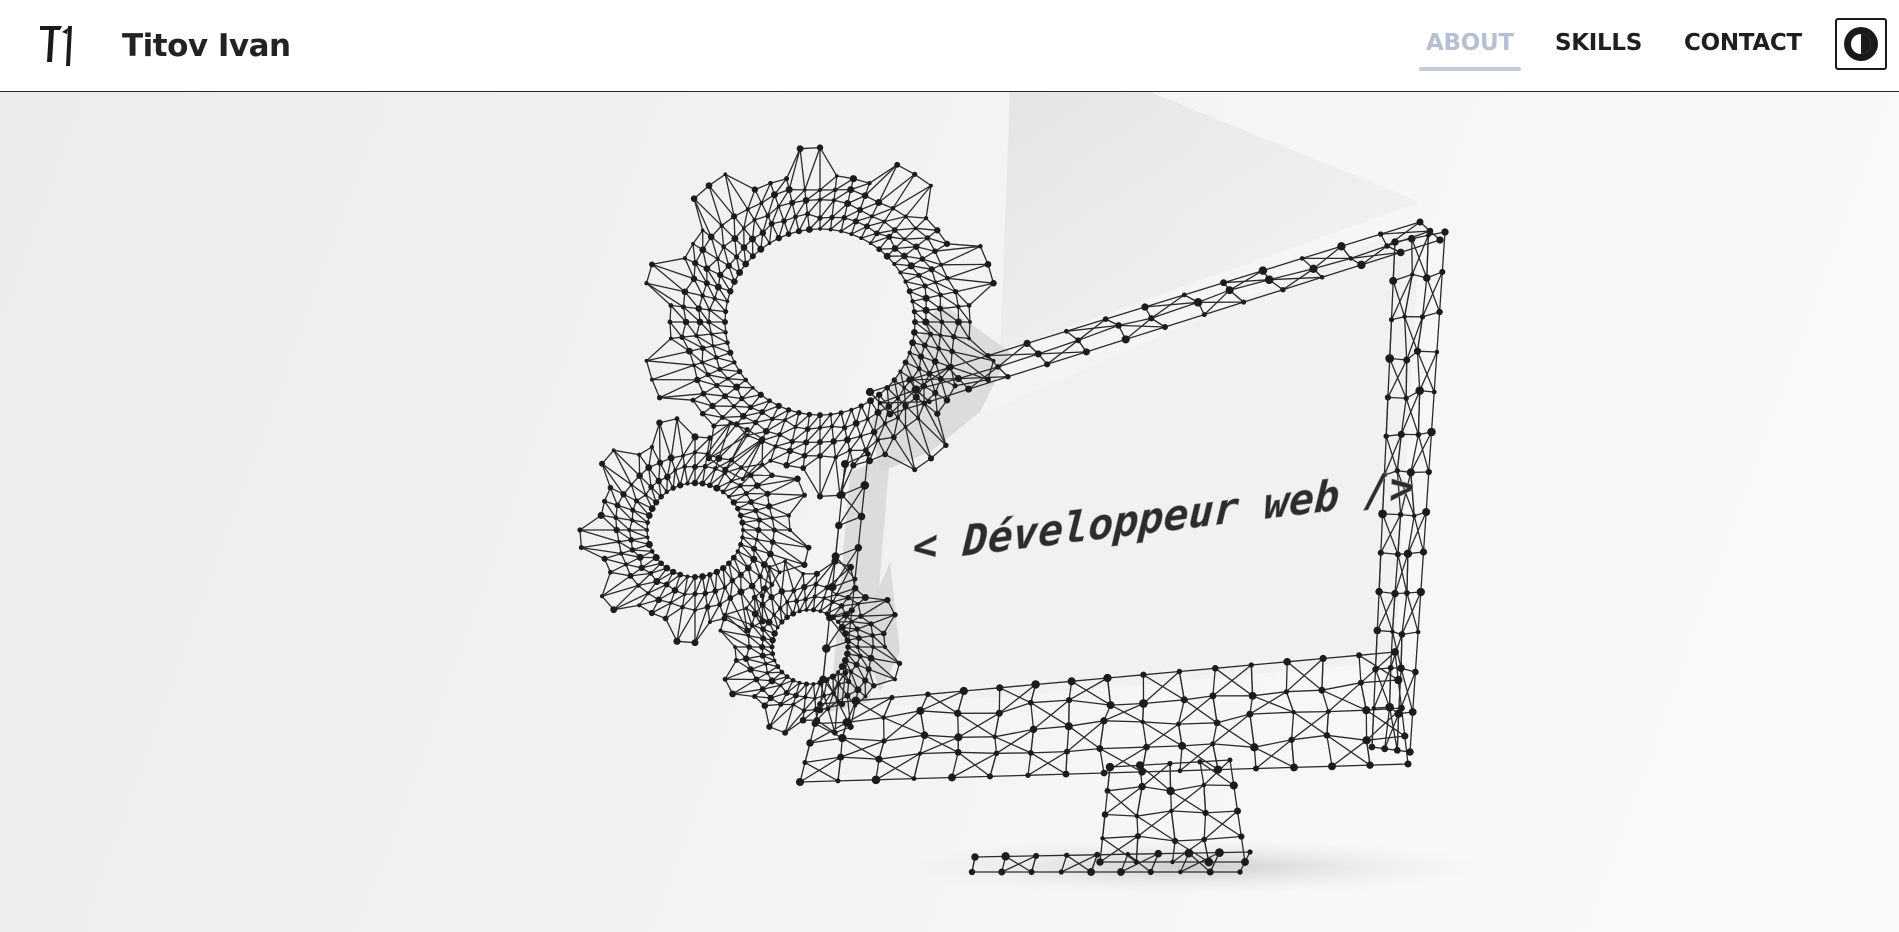 The image size is (1899, 932). I want to click on site-header: Titov Ivan ABOUT SKILLS CONTACT, so click(949, 46).